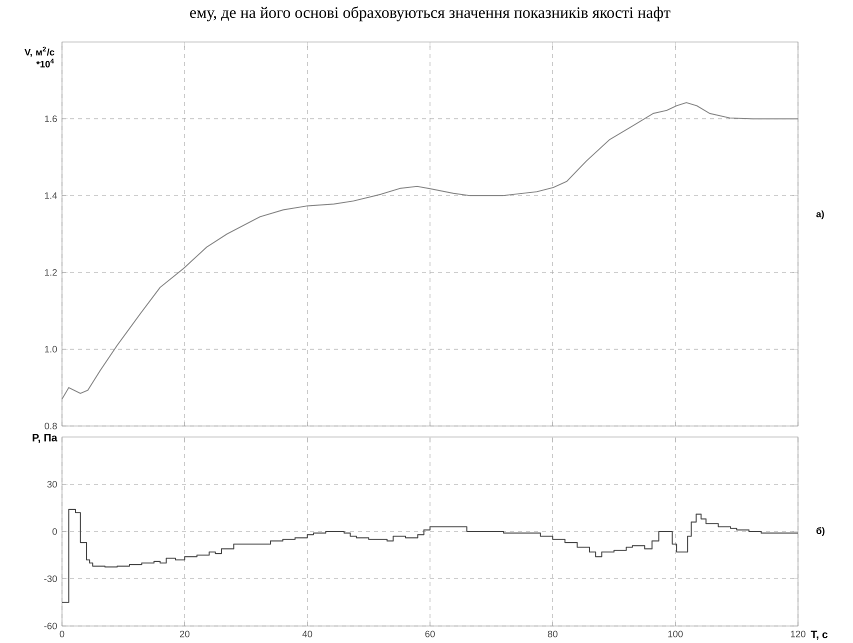 Image resolution: width=853 pixels, height=643 pixels. I want to click on y-tick-label: 1.0, so click(51, 349).